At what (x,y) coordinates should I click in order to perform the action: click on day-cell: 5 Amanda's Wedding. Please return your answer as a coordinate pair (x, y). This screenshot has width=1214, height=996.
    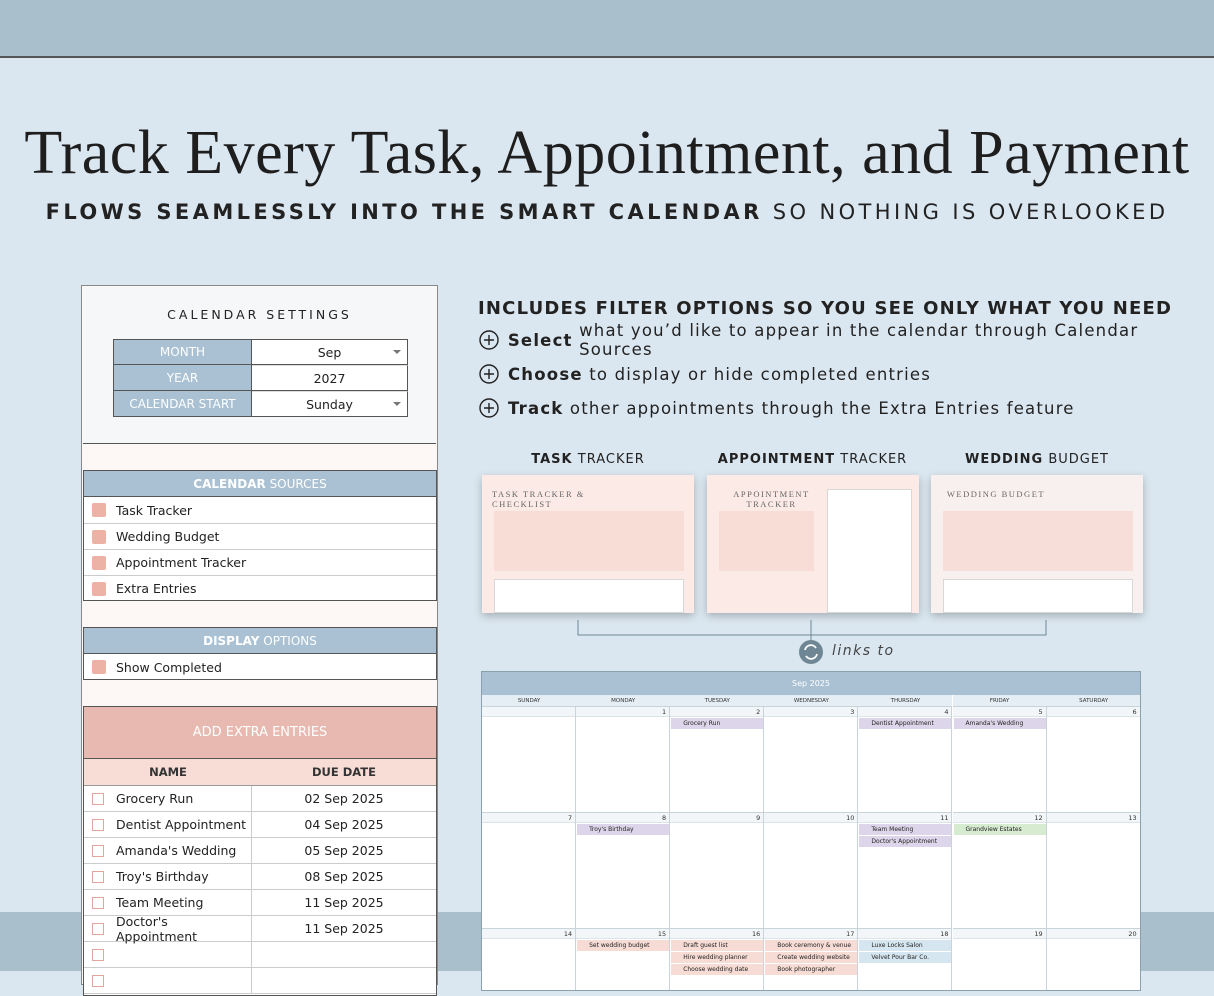
    Looking at the image, I should click on (999, 759).